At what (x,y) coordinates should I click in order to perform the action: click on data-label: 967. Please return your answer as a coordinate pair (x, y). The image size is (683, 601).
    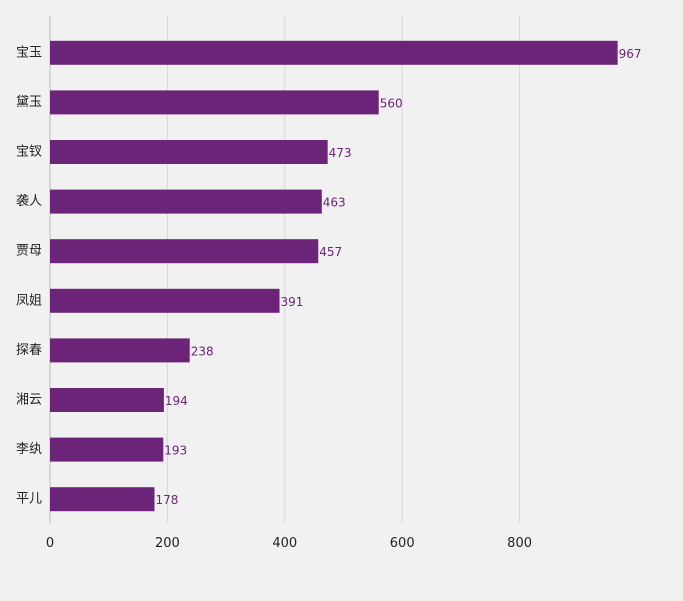
    Looking at the image, I should click on (630, 54).